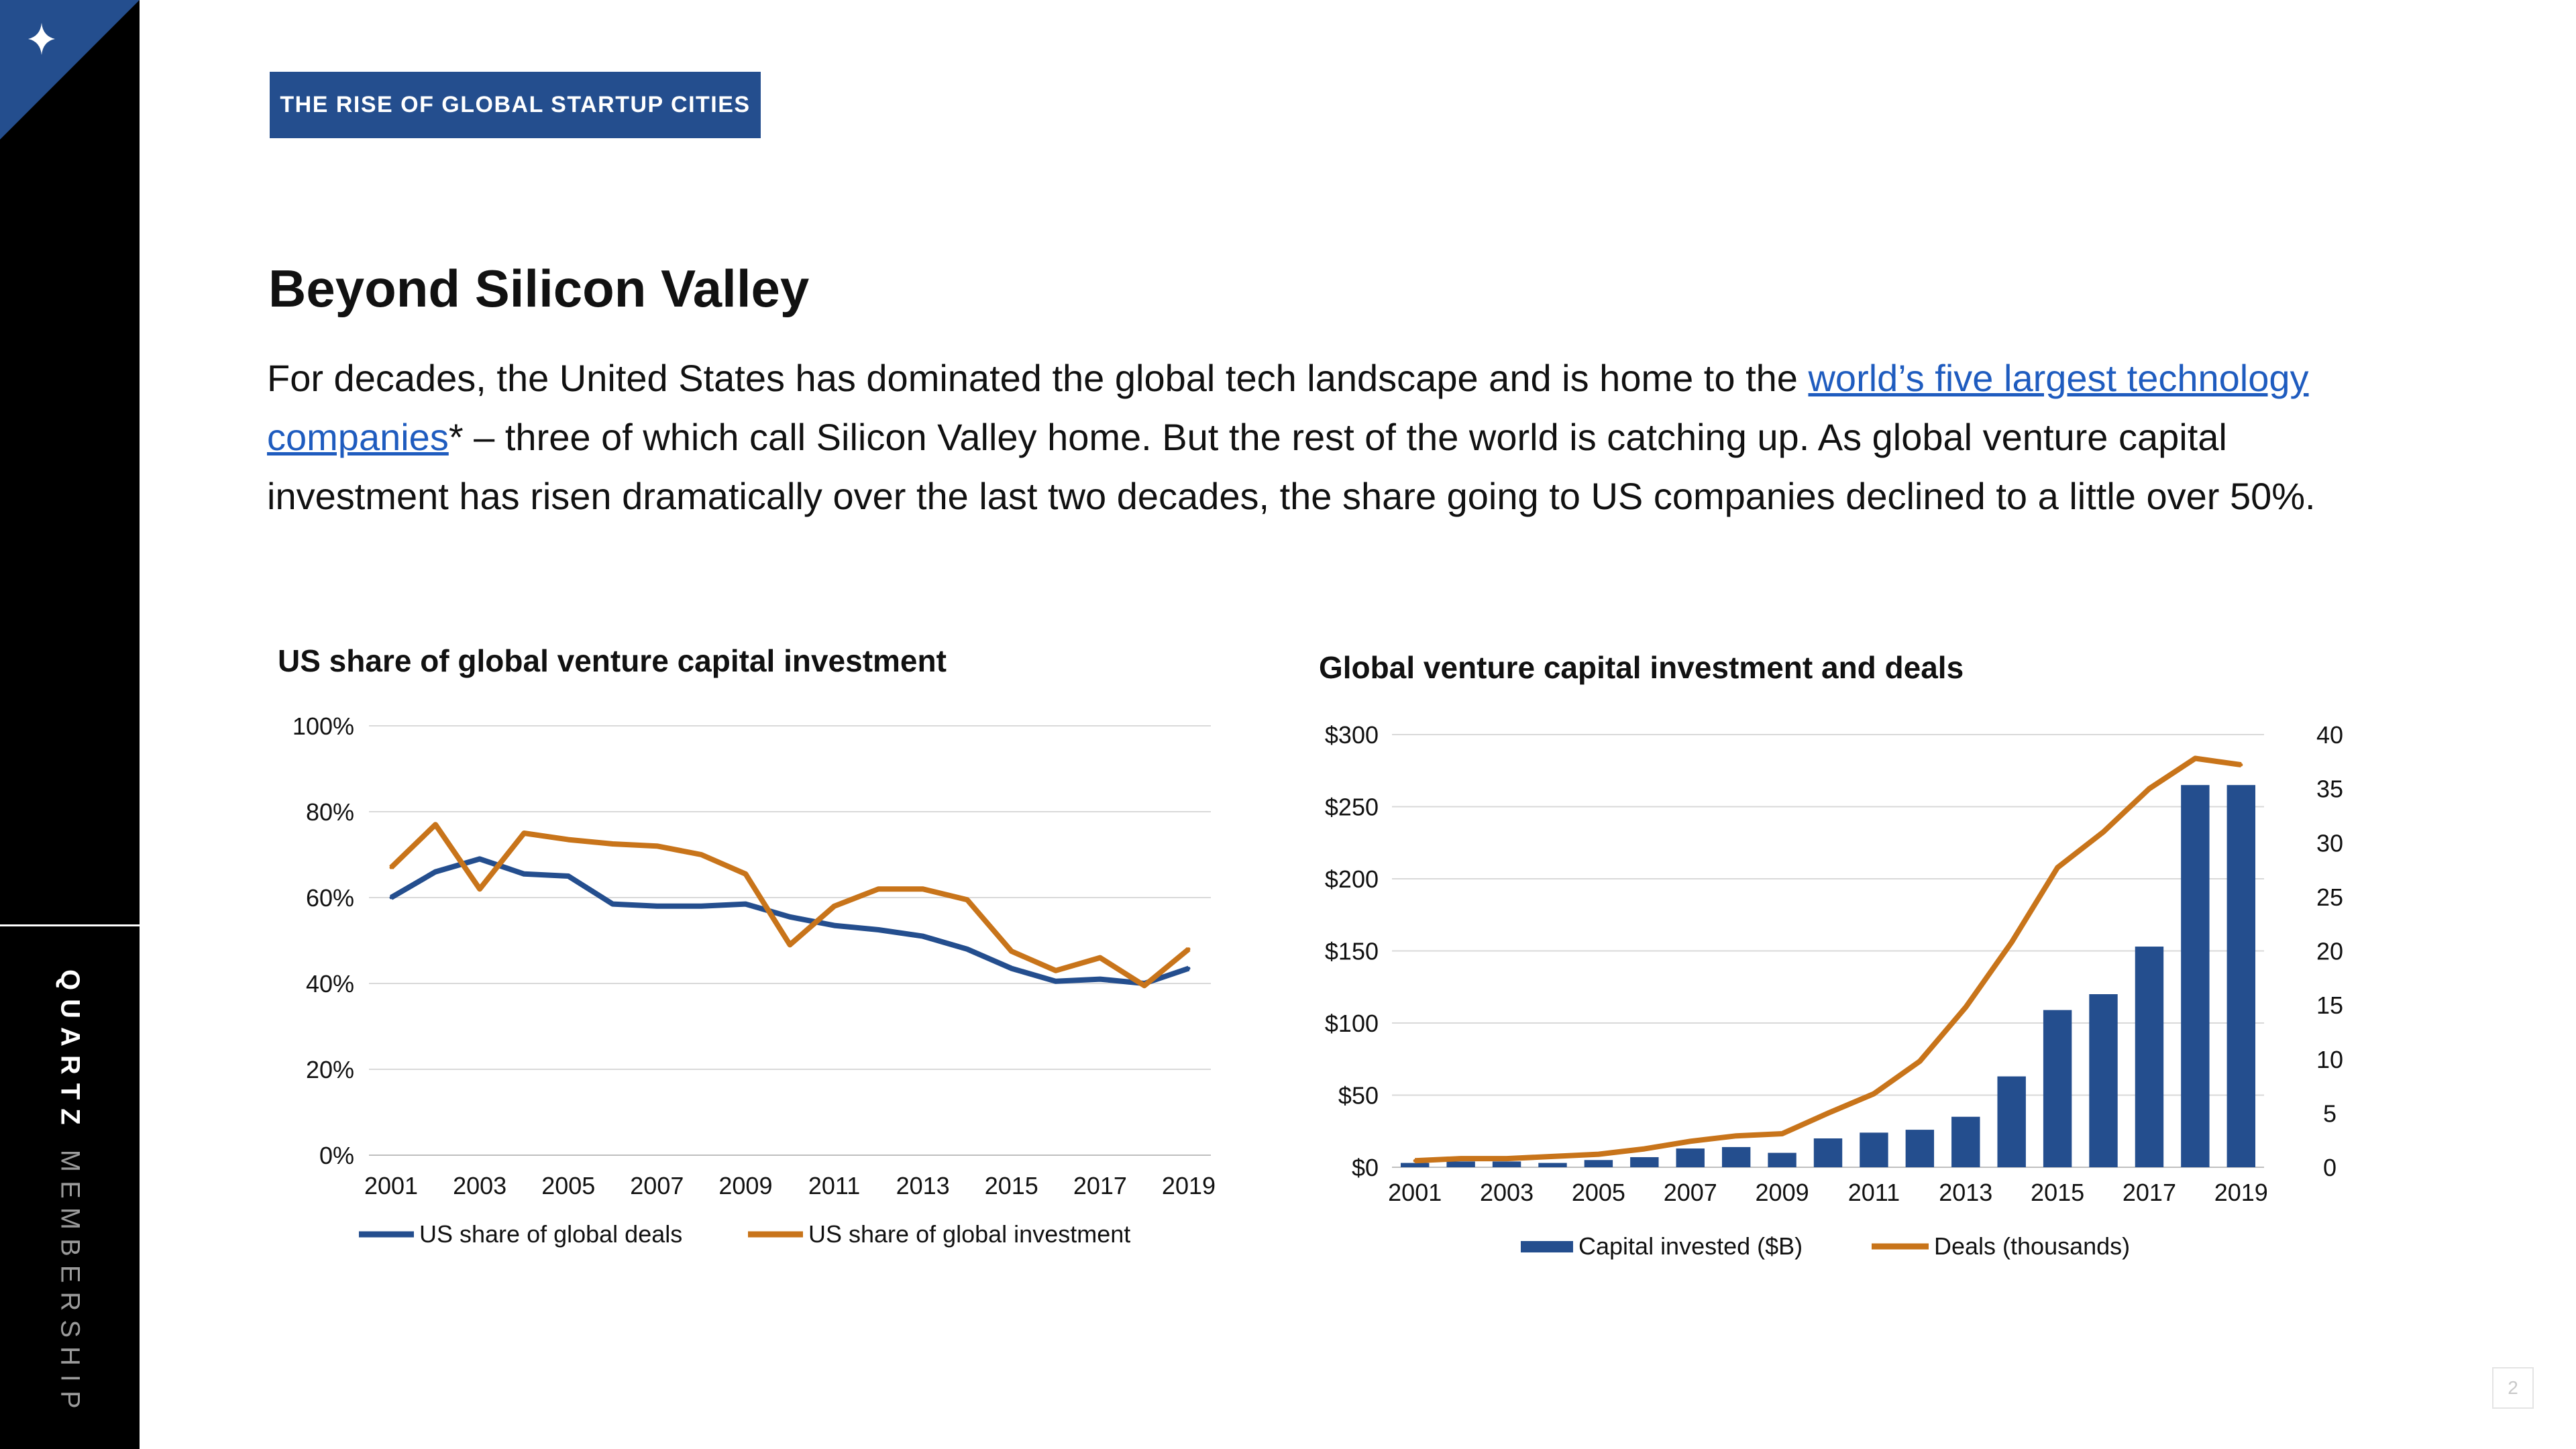 Image resolution: width=2576 pixels, height=1449 pixels. What do you see at coordinates (1100, 1185) in the screenshot?
I see `x-tick-label: 2017` at bounding box center [1100, 1185].